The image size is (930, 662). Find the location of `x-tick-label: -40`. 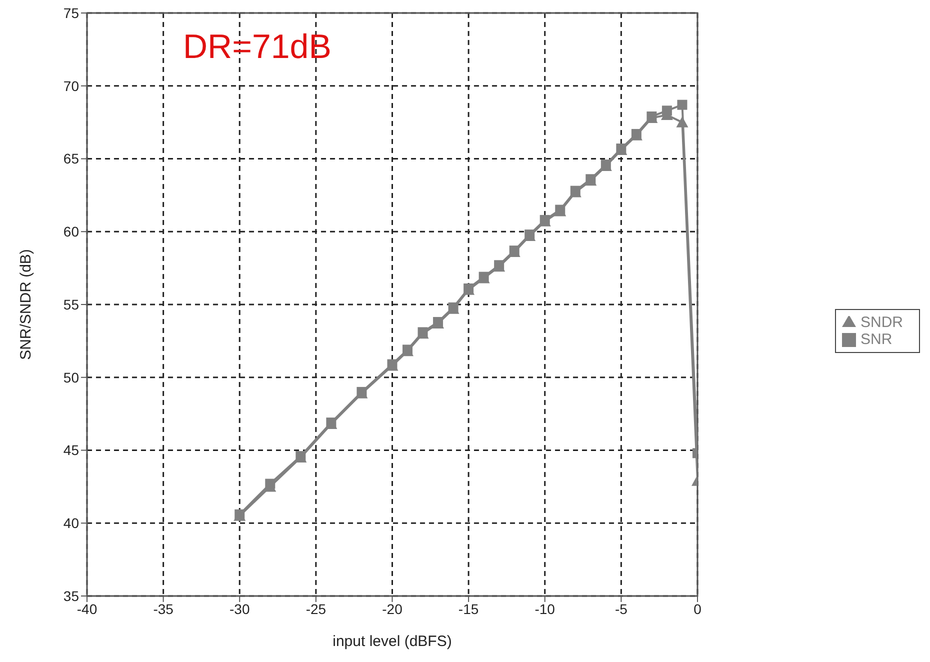

x-tick-label: -40 is located at coordinates (87, 608).